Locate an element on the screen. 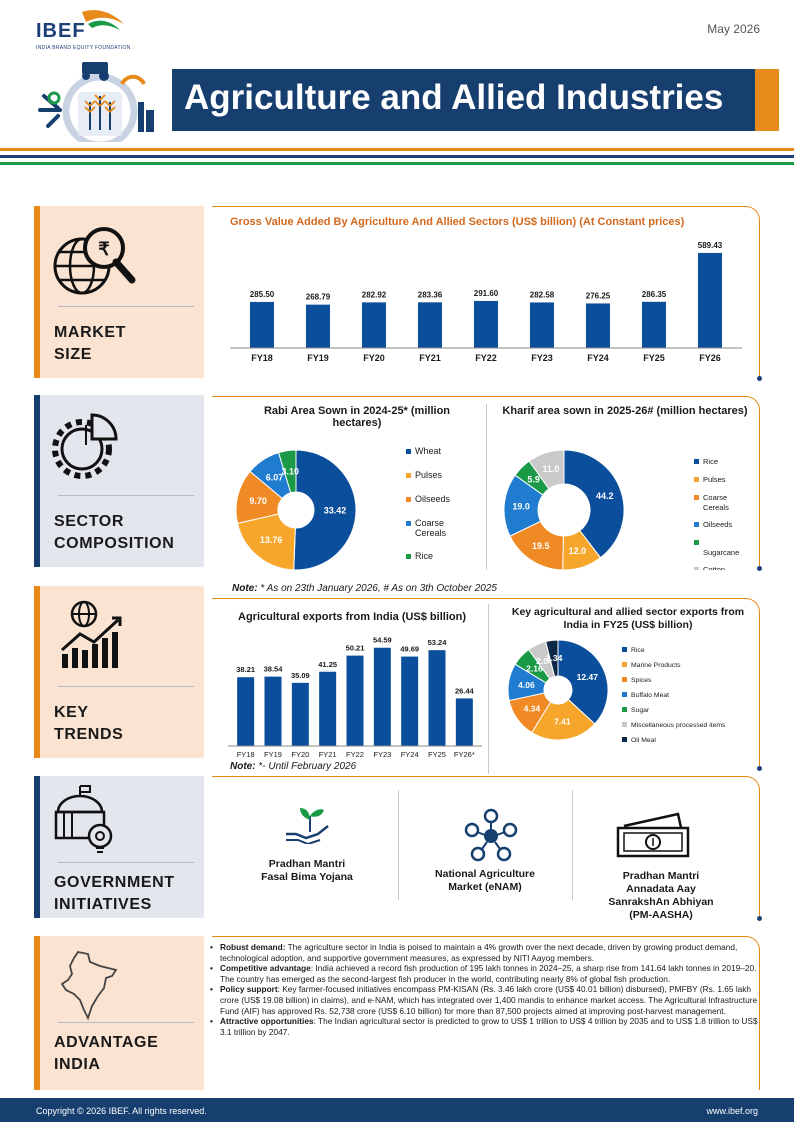 The height and width of the screenshot is (1122, 794). key-trends-label: KEY TRENDS is located at coordinates (89, 723).